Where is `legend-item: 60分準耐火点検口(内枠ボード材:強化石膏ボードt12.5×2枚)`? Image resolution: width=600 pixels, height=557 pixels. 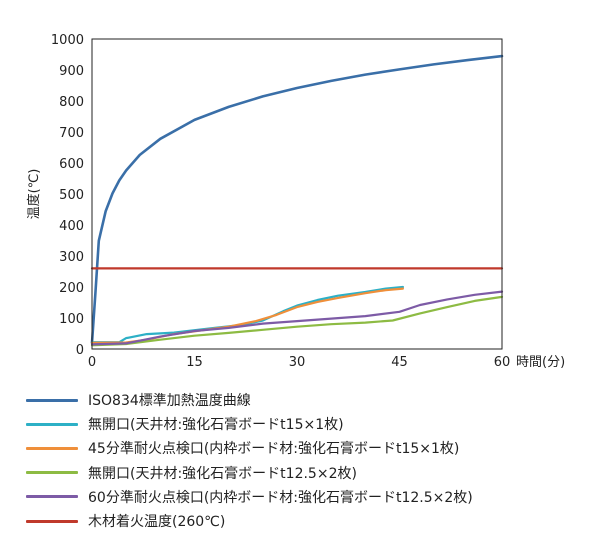
legend-item: 60分準耐火点検口(内枠ボード材:強化石膏ボードt12.5×2枚) is located at coordinates (311, 497).